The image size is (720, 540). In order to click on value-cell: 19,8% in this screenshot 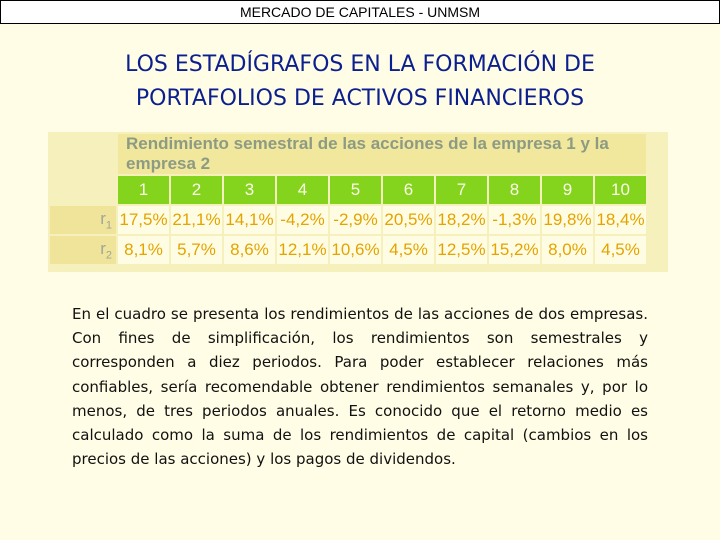, I will do `click(567, 220)`.